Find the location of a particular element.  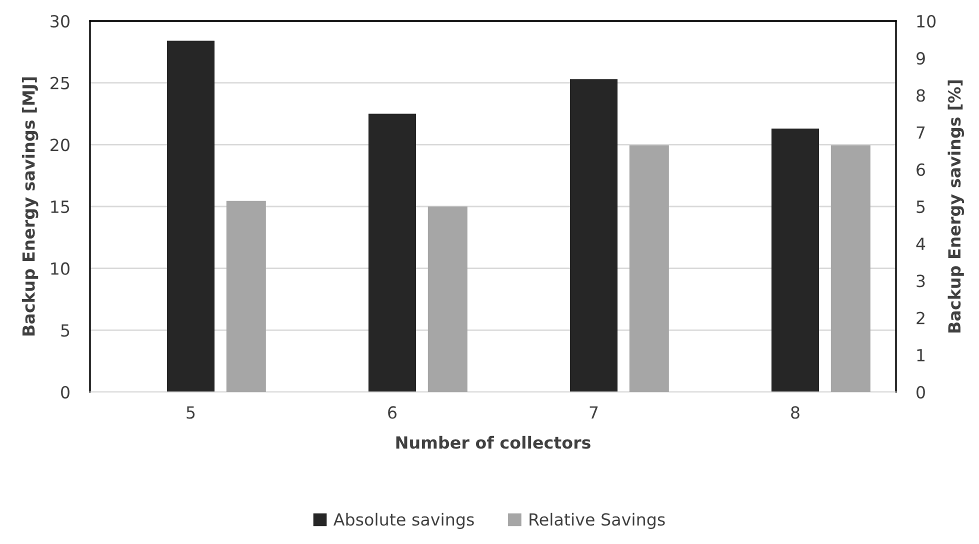

legend-label: Relative Savings is located at coordinates (597, 520).